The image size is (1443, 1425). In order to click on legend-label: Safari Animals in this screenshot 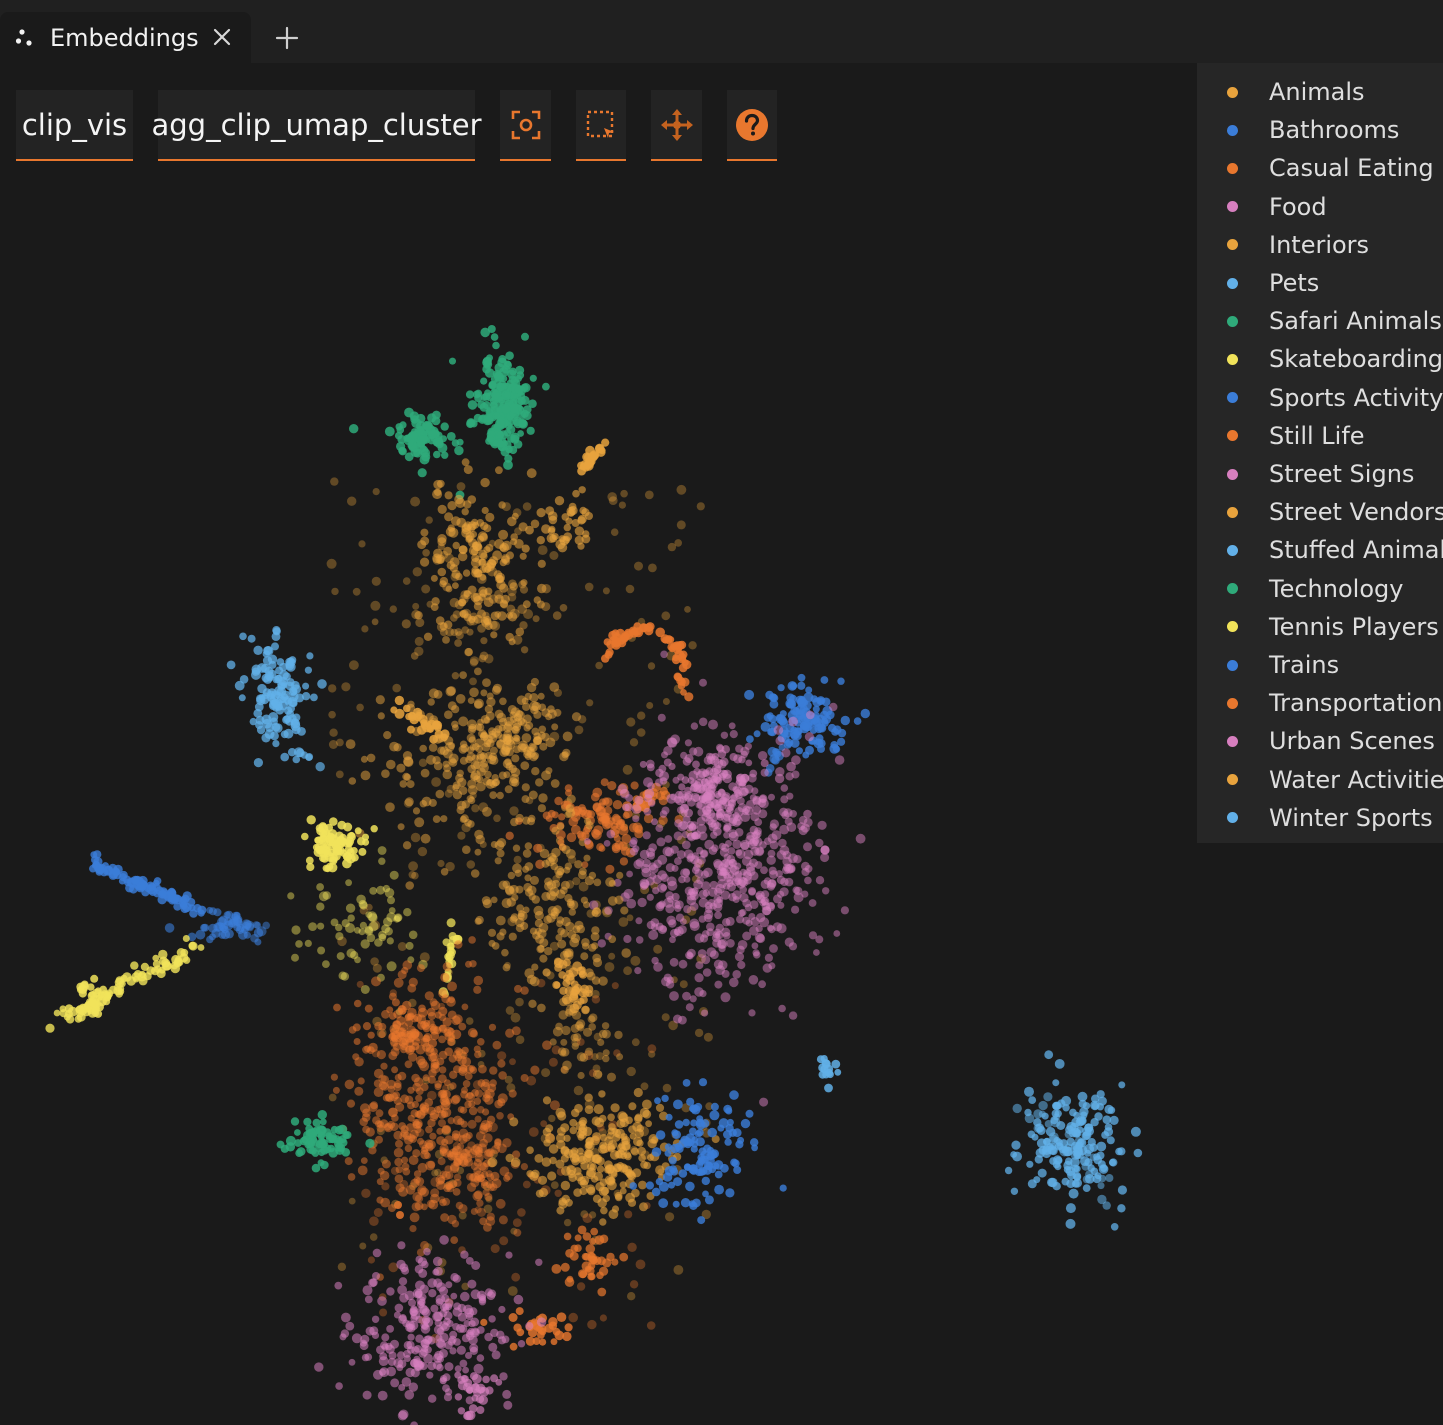, I will do `click(1355, 321)`.